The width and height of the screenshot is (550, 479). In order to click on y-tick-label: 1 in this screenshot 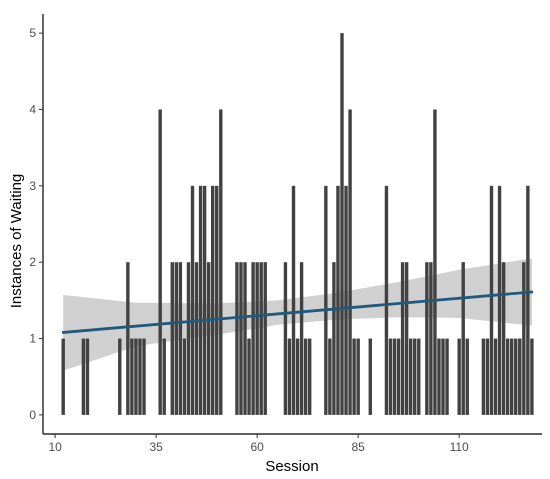, I will do `click(32, 339)`.